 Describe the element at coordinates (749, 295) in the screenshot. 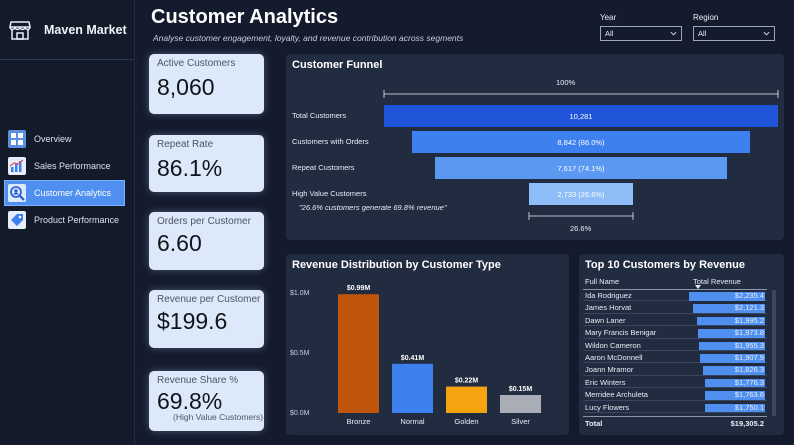

I see `customer-revenue: $2,235.4` at that location.